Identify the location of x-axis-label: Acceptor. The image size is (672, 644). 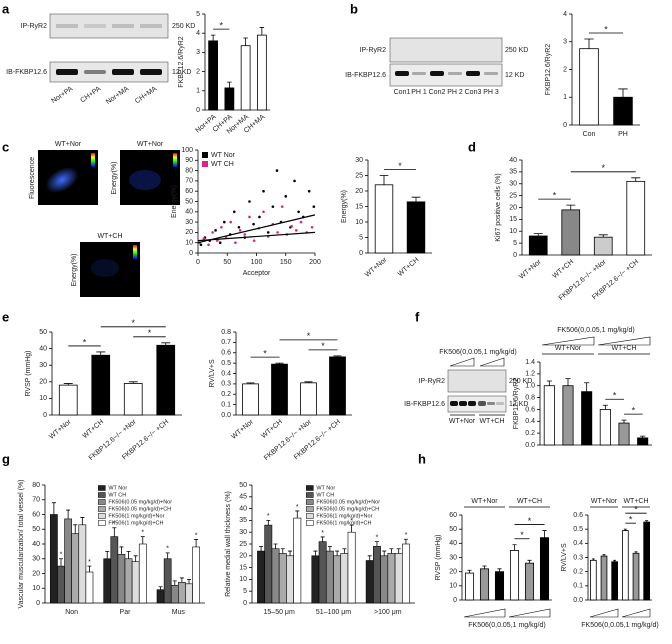
(257, 273).